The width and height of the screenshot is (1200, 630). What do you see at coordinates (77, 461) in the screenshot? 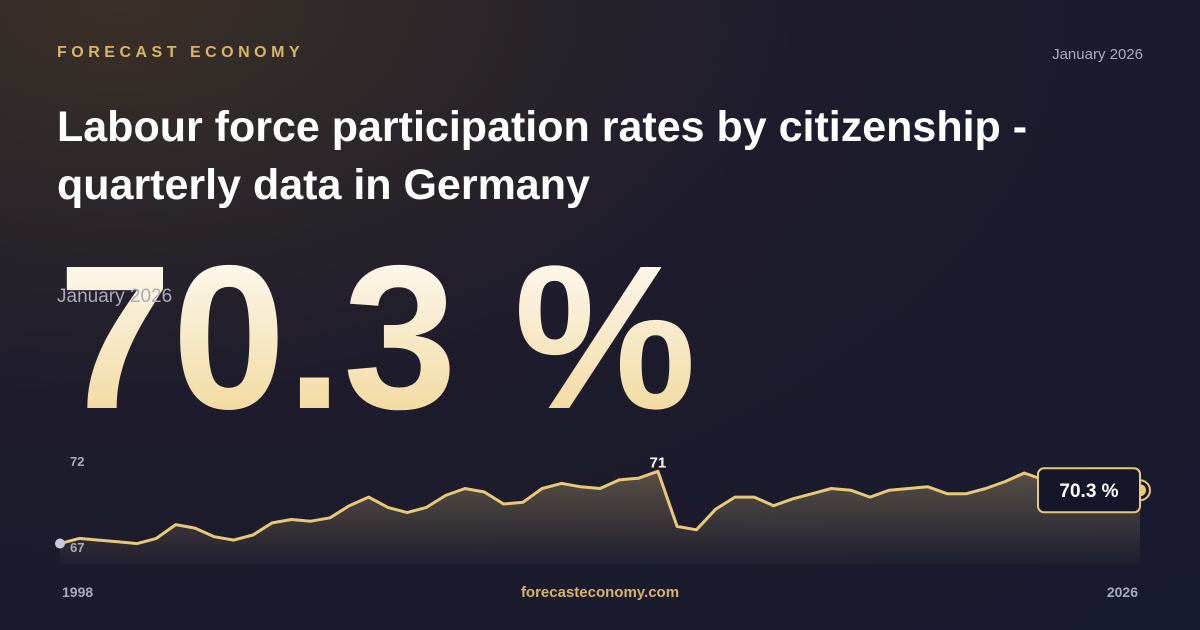
I see `y-tick-label: 72` at bounding box center [77, 461].